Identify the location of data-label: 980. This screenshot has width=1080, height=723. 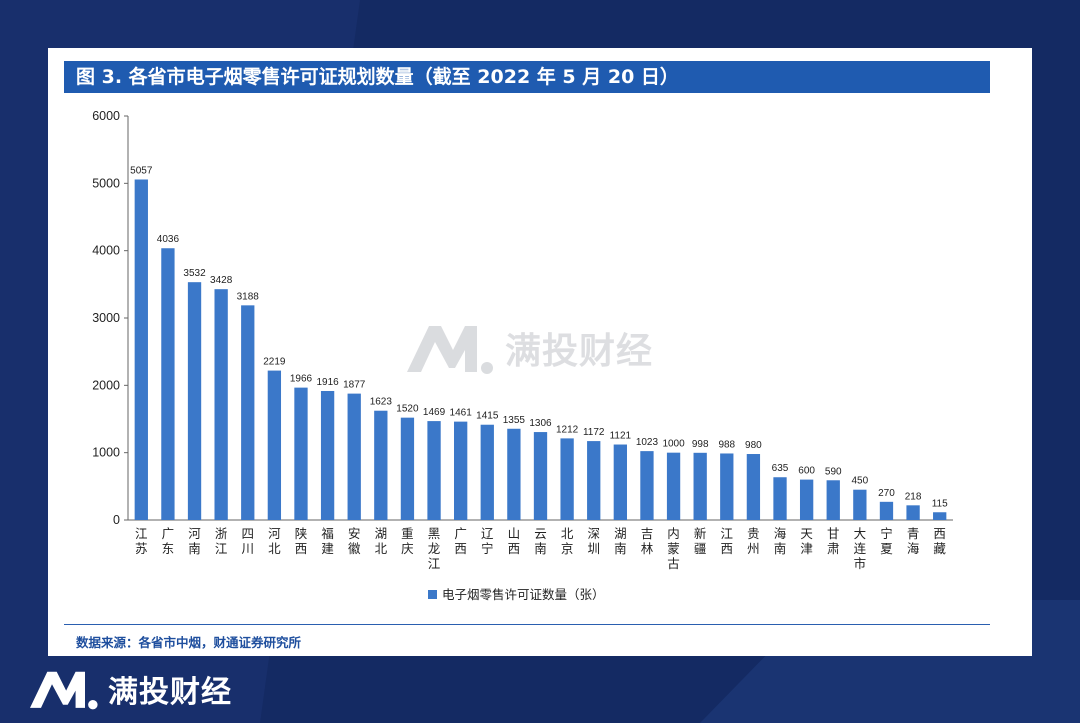
(753, 445).